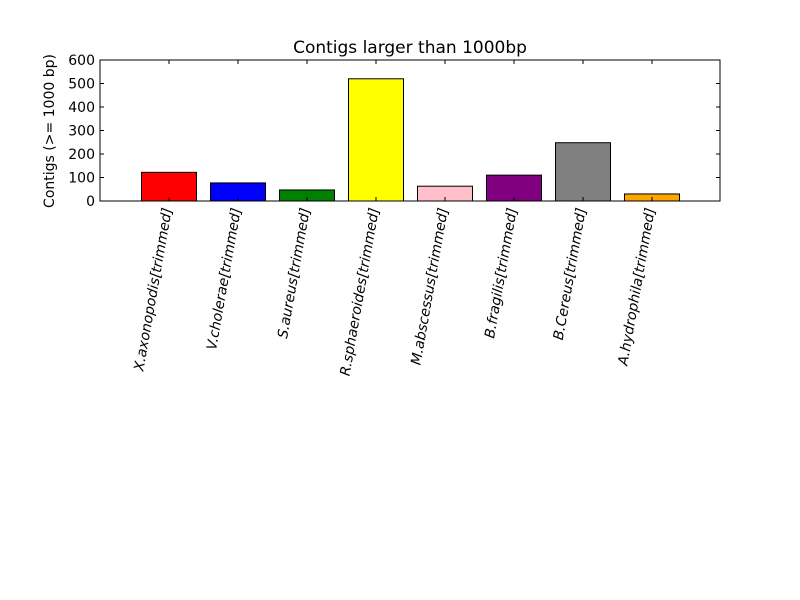  I want to click on chart-title: Contigs larger than 1000bp, so click(410, 48).